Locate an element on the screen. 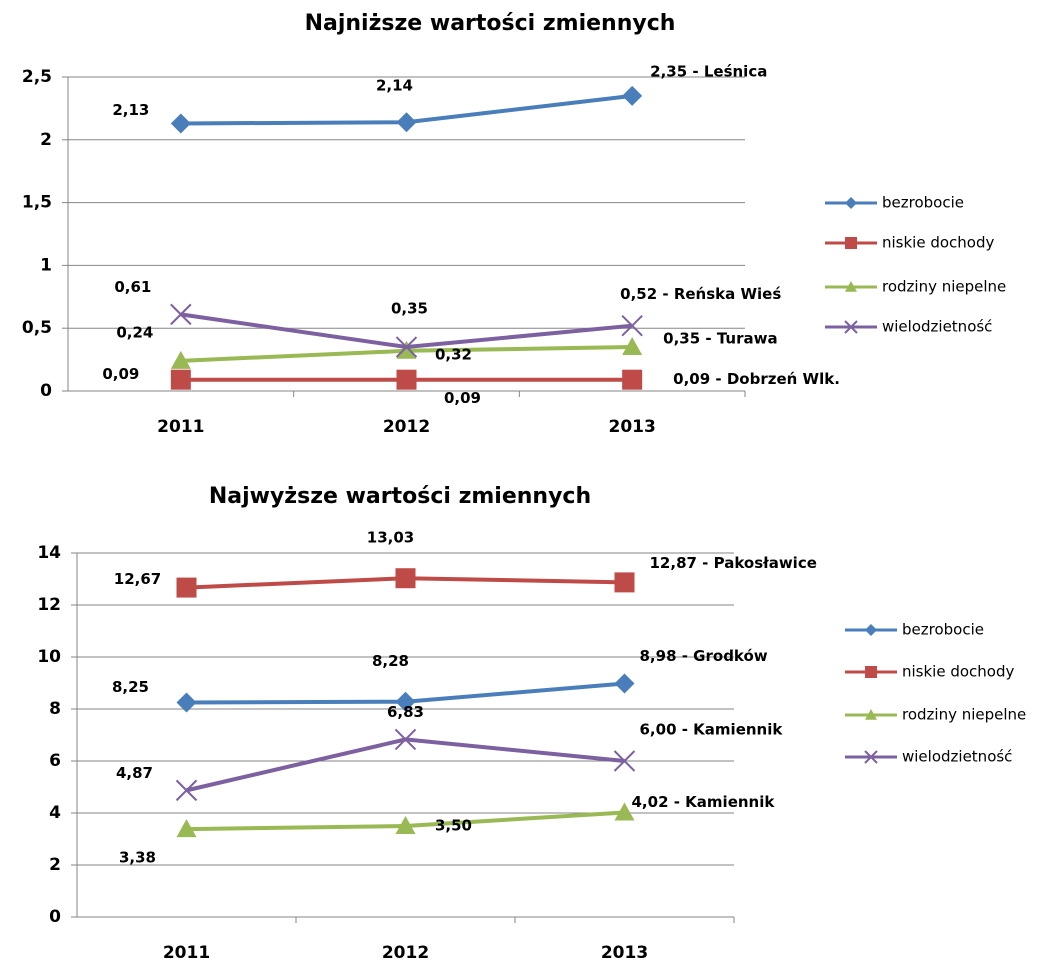 Image resolution: width=1049 pixels, height=961 pixels. data-label: 6,83 is located at coordinates (405, 712).